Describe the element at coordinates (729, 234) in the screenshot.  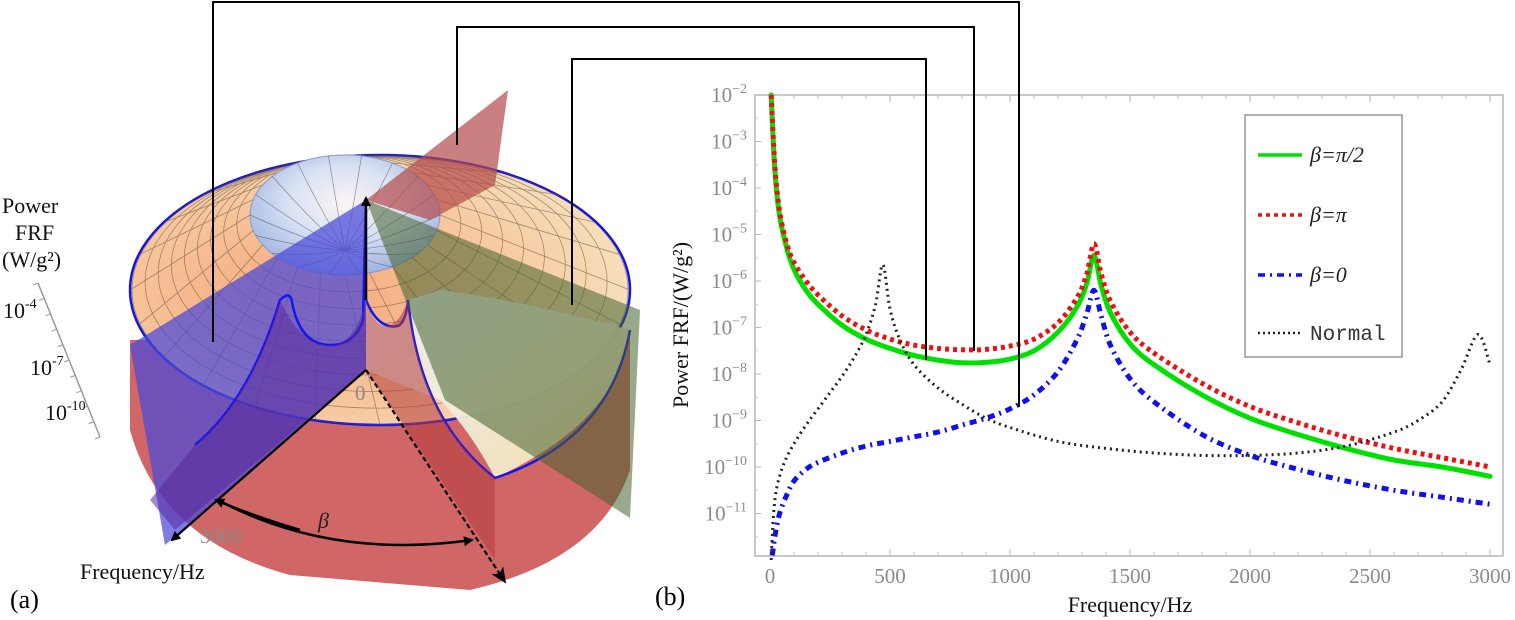
I see `y-tick-label: 10⁻⁵` at that location.